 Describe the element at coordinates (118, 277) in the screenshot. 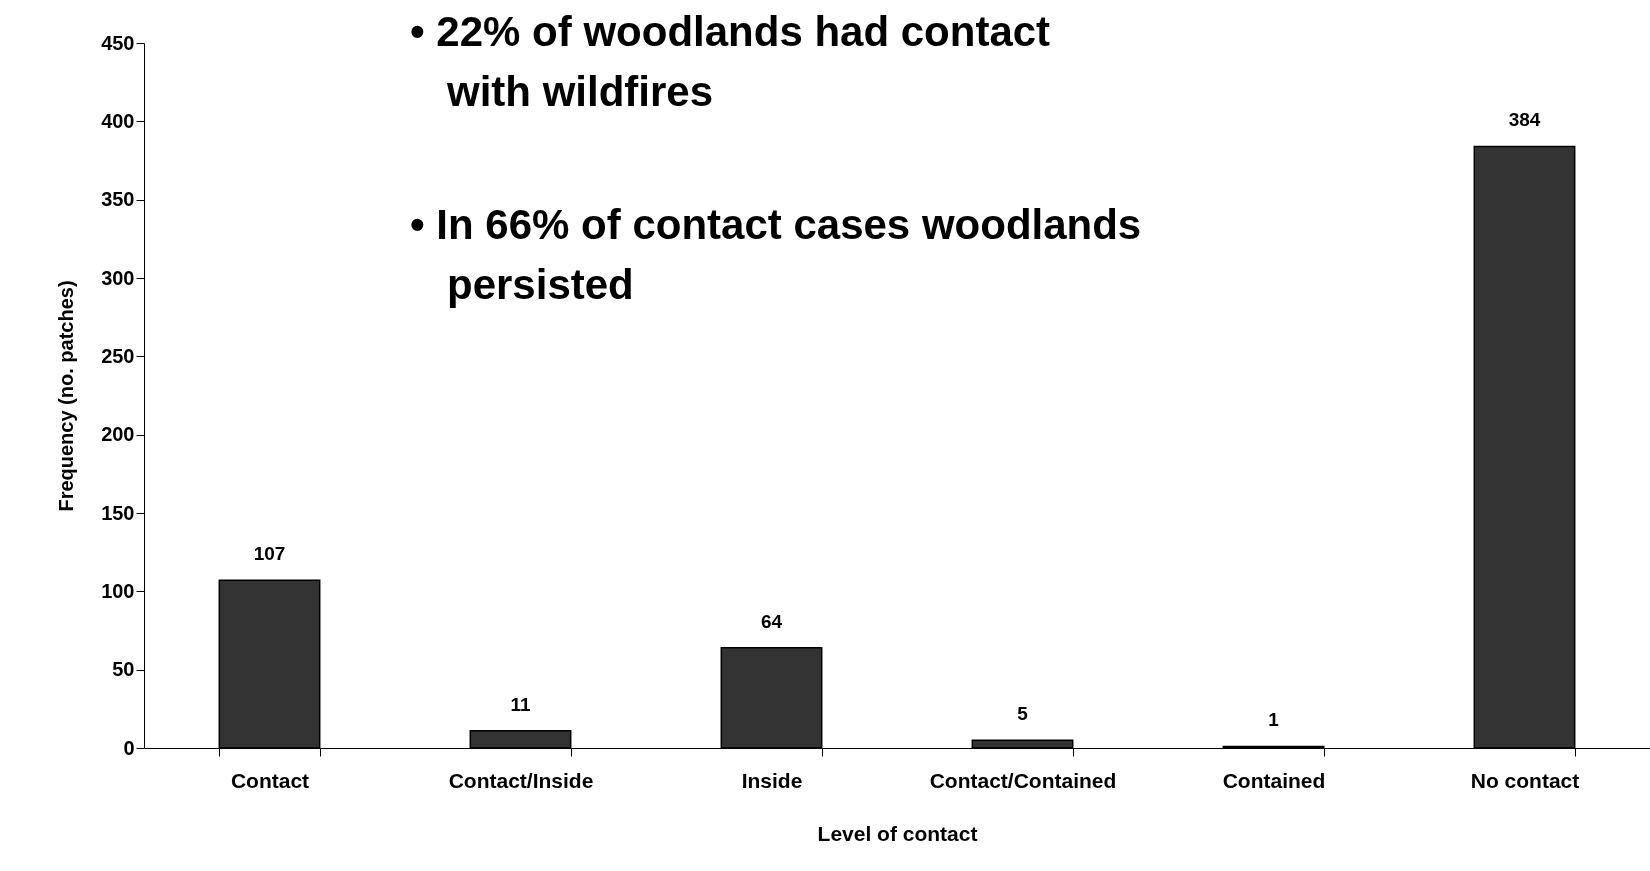

I see `y-tick-label: 300` at that location.